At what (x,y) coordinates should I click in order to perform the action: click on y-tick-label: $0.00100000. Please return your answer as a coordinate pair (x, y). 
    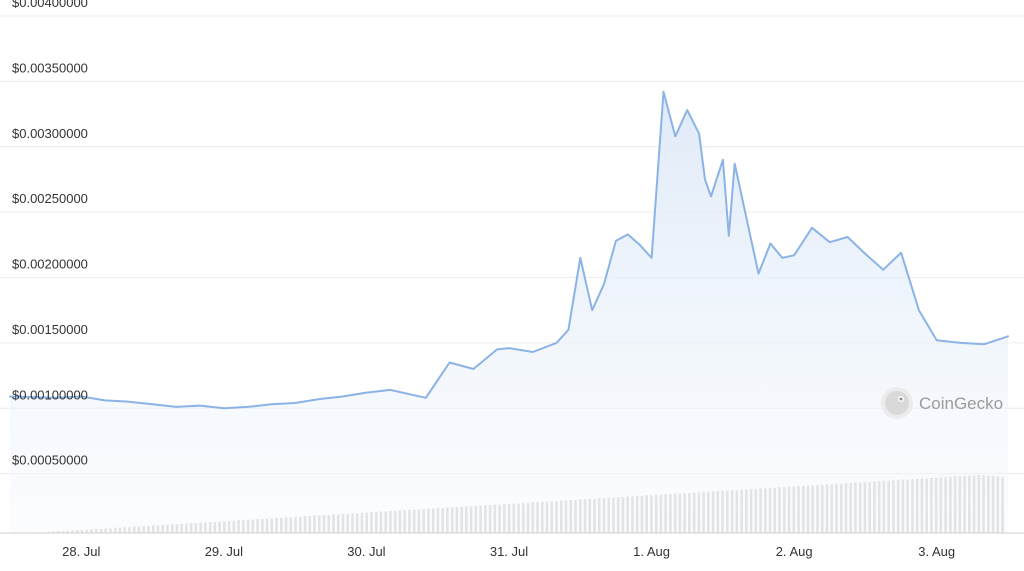
    Looking at the image, I should click on (50, 394).